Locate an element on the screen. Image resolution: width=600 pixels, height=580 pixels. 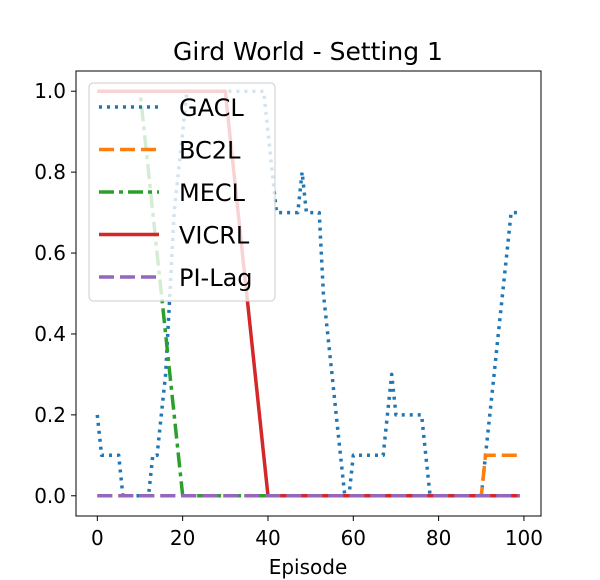
y-tick-label: 0.6 is located at coordinates (50, 253).